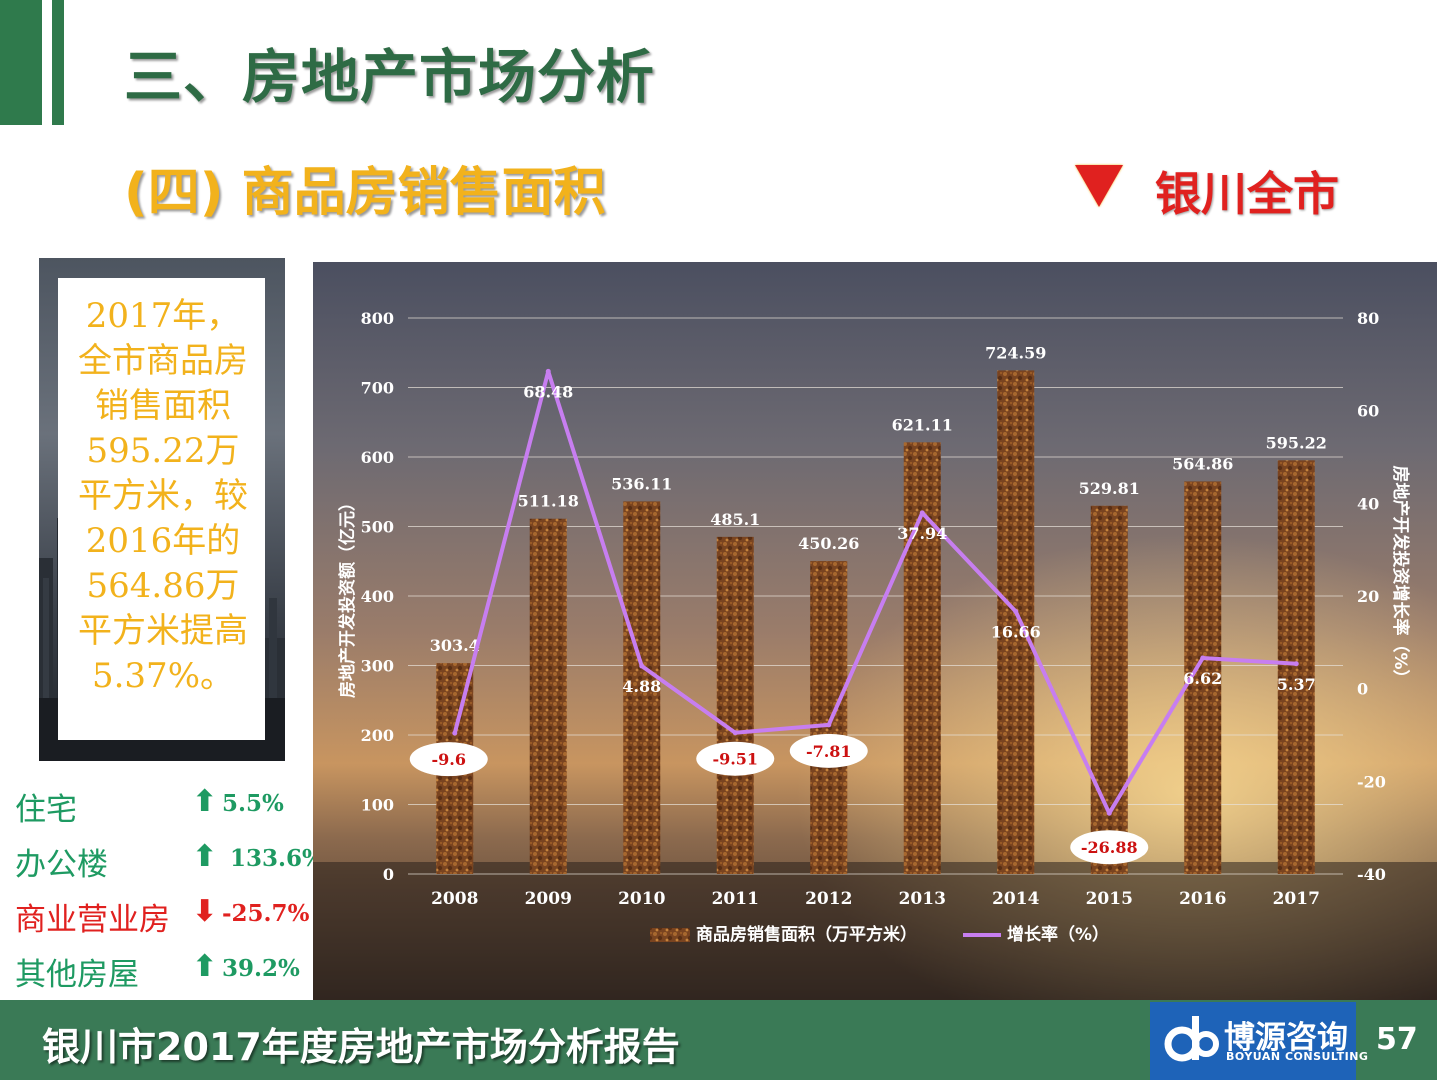 This screenshot has height=1080, width=1437. What do you see at coordinates (162, 860) in the screenshot?
I see `list-item: 办公楼 ⬆ 133.6%` at bounding box center [162, 860].